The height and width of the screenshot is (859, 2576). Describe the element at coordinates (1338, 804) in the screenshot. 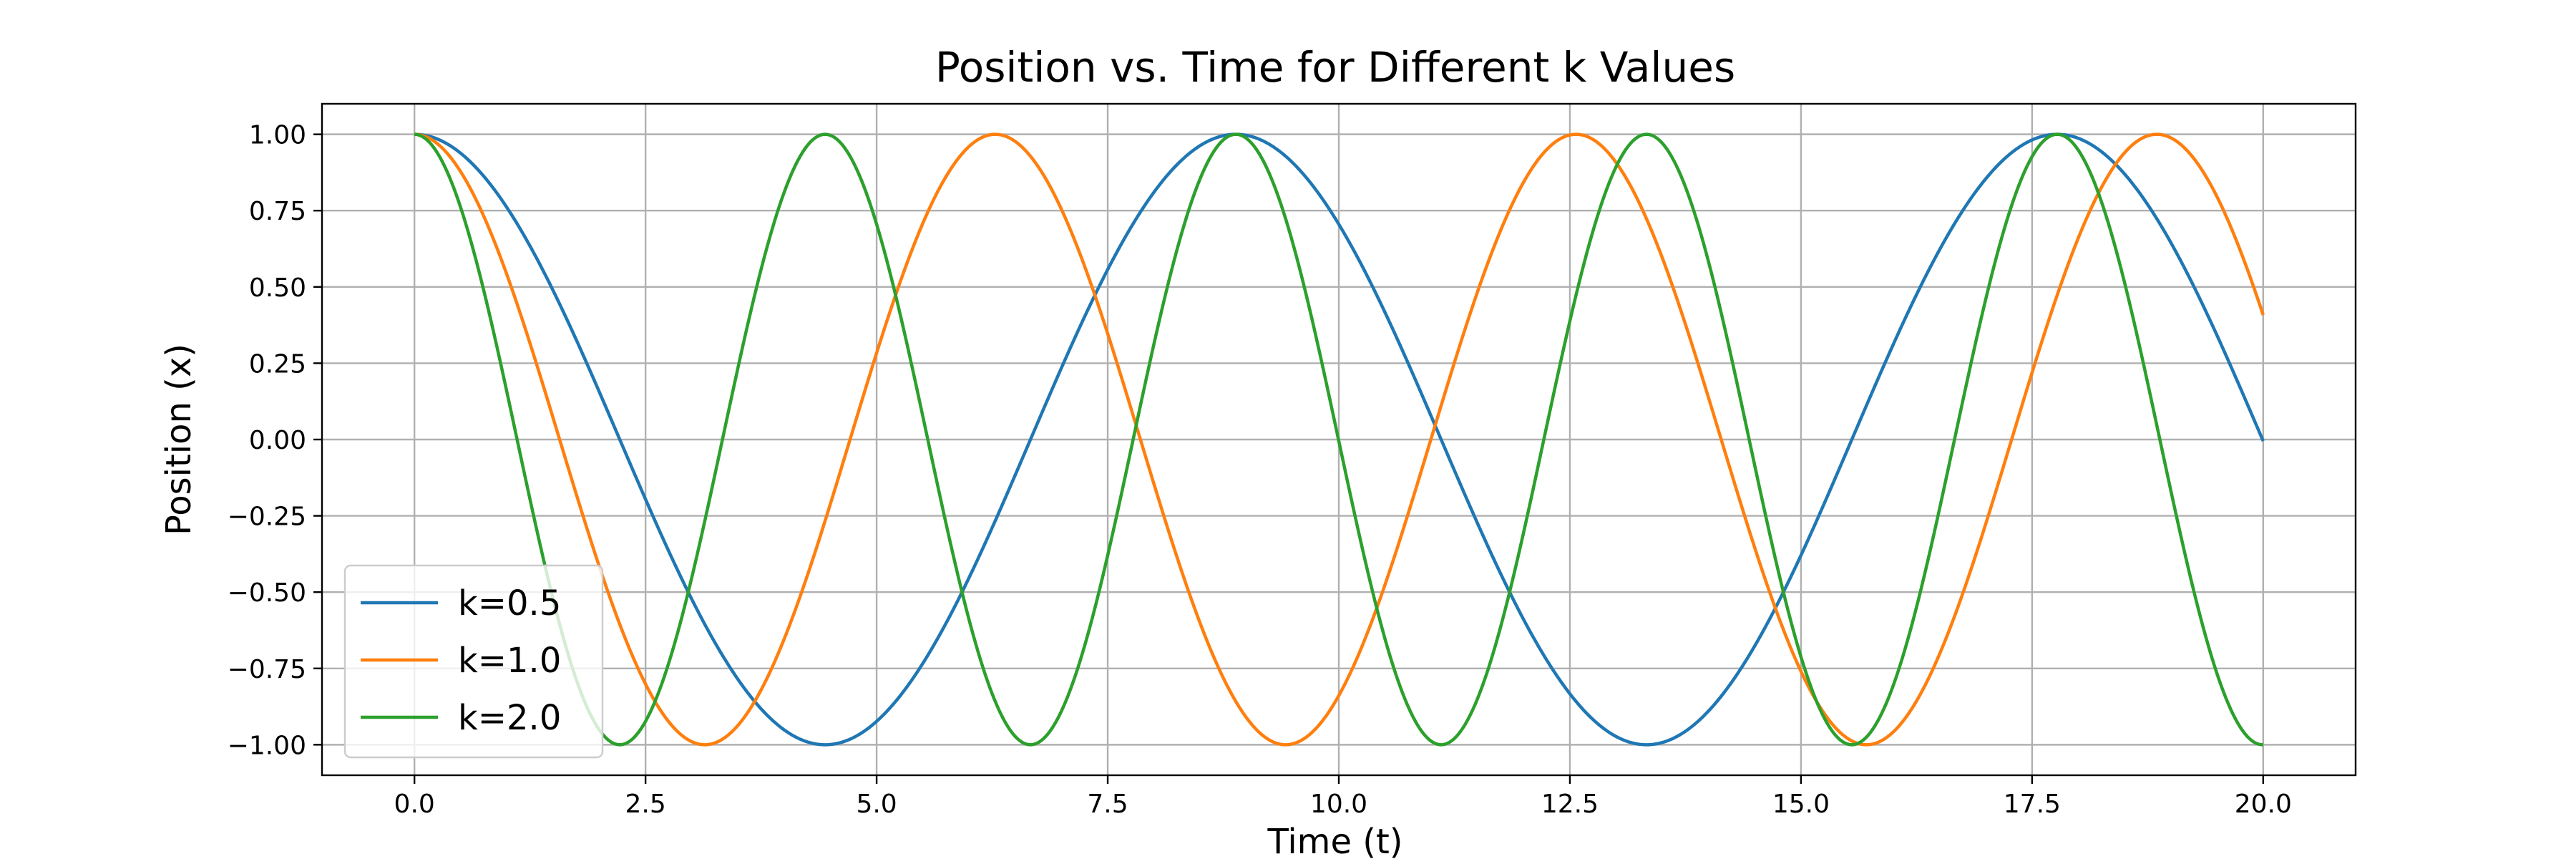

I see `x-tick-label: 10.0` at that location.